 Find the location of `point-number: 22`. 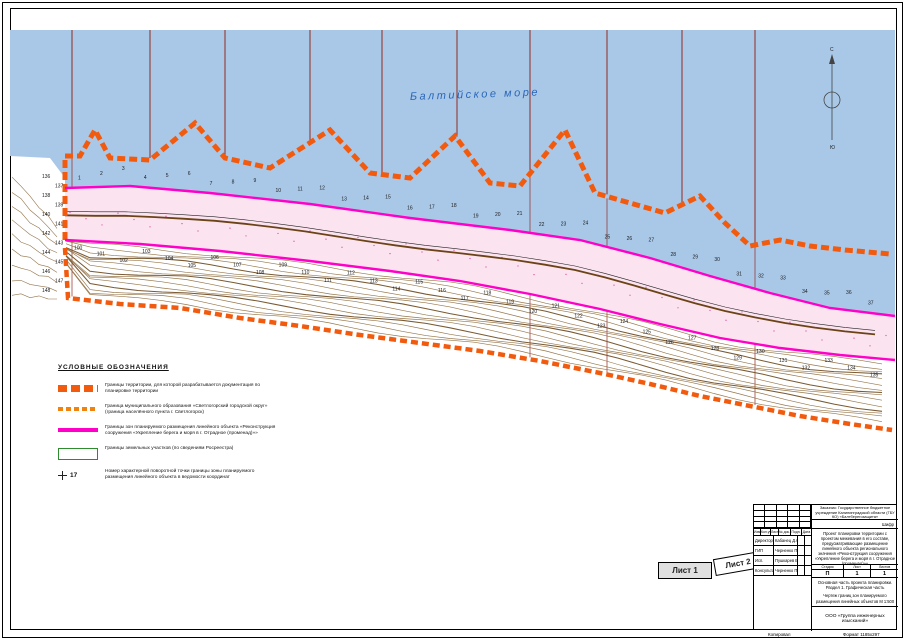

point-number: 22 is located at coordinates (542, 225).